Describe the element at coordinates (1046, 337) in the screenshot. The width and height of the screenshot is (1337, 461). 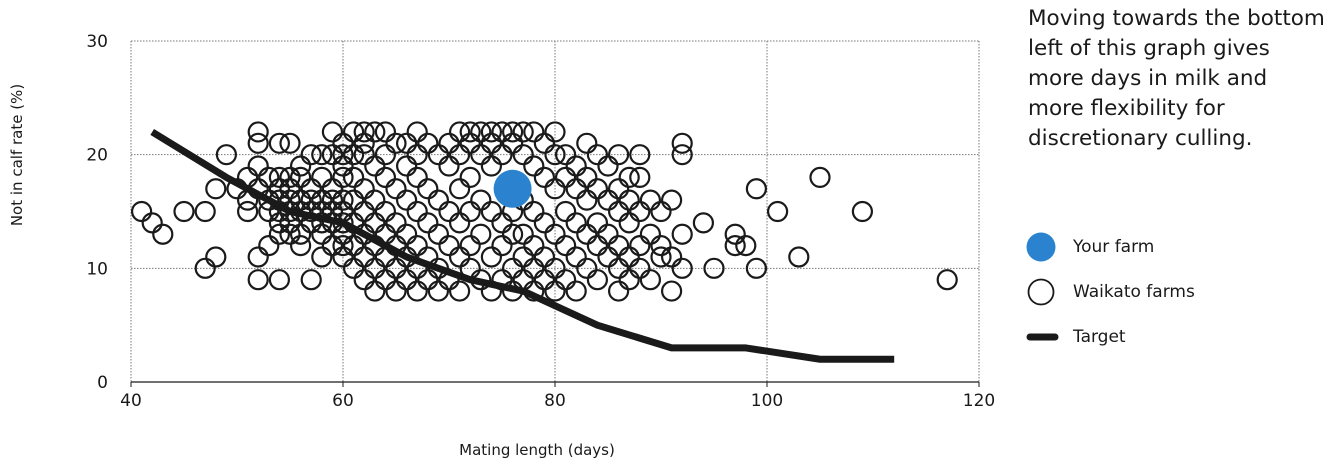
I see `line-icon` at that location.